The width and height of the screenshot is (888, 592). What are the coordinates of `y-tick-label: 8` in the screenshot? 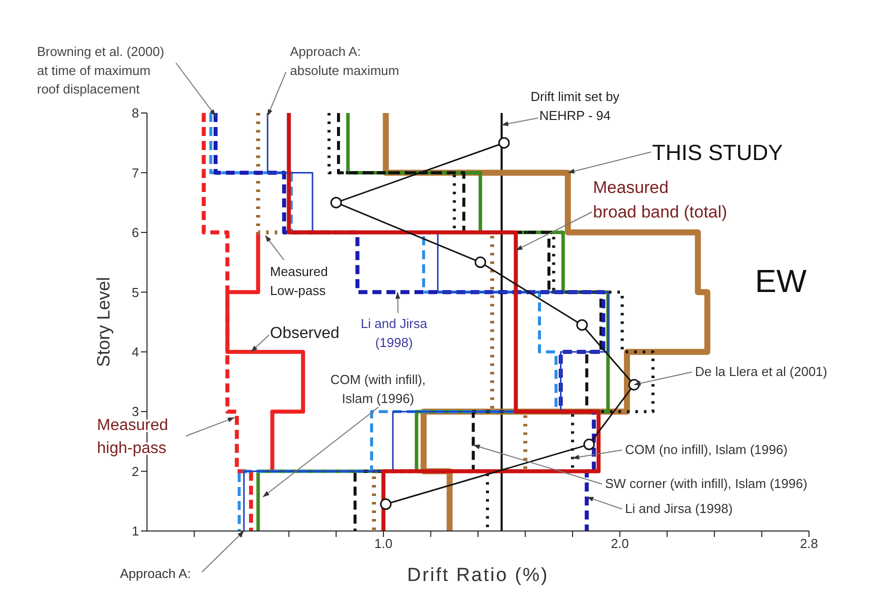 It's located at (135, 113).